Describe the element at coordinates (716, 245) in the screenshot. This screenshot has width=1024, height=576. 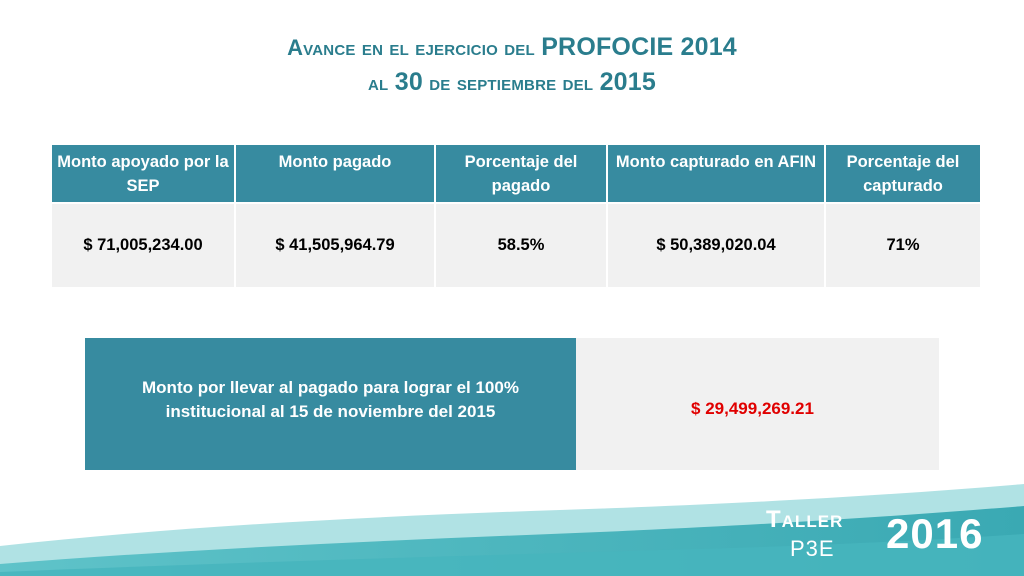
I see `cell-monto-capturado: $ 50,389,020.04` at that location.